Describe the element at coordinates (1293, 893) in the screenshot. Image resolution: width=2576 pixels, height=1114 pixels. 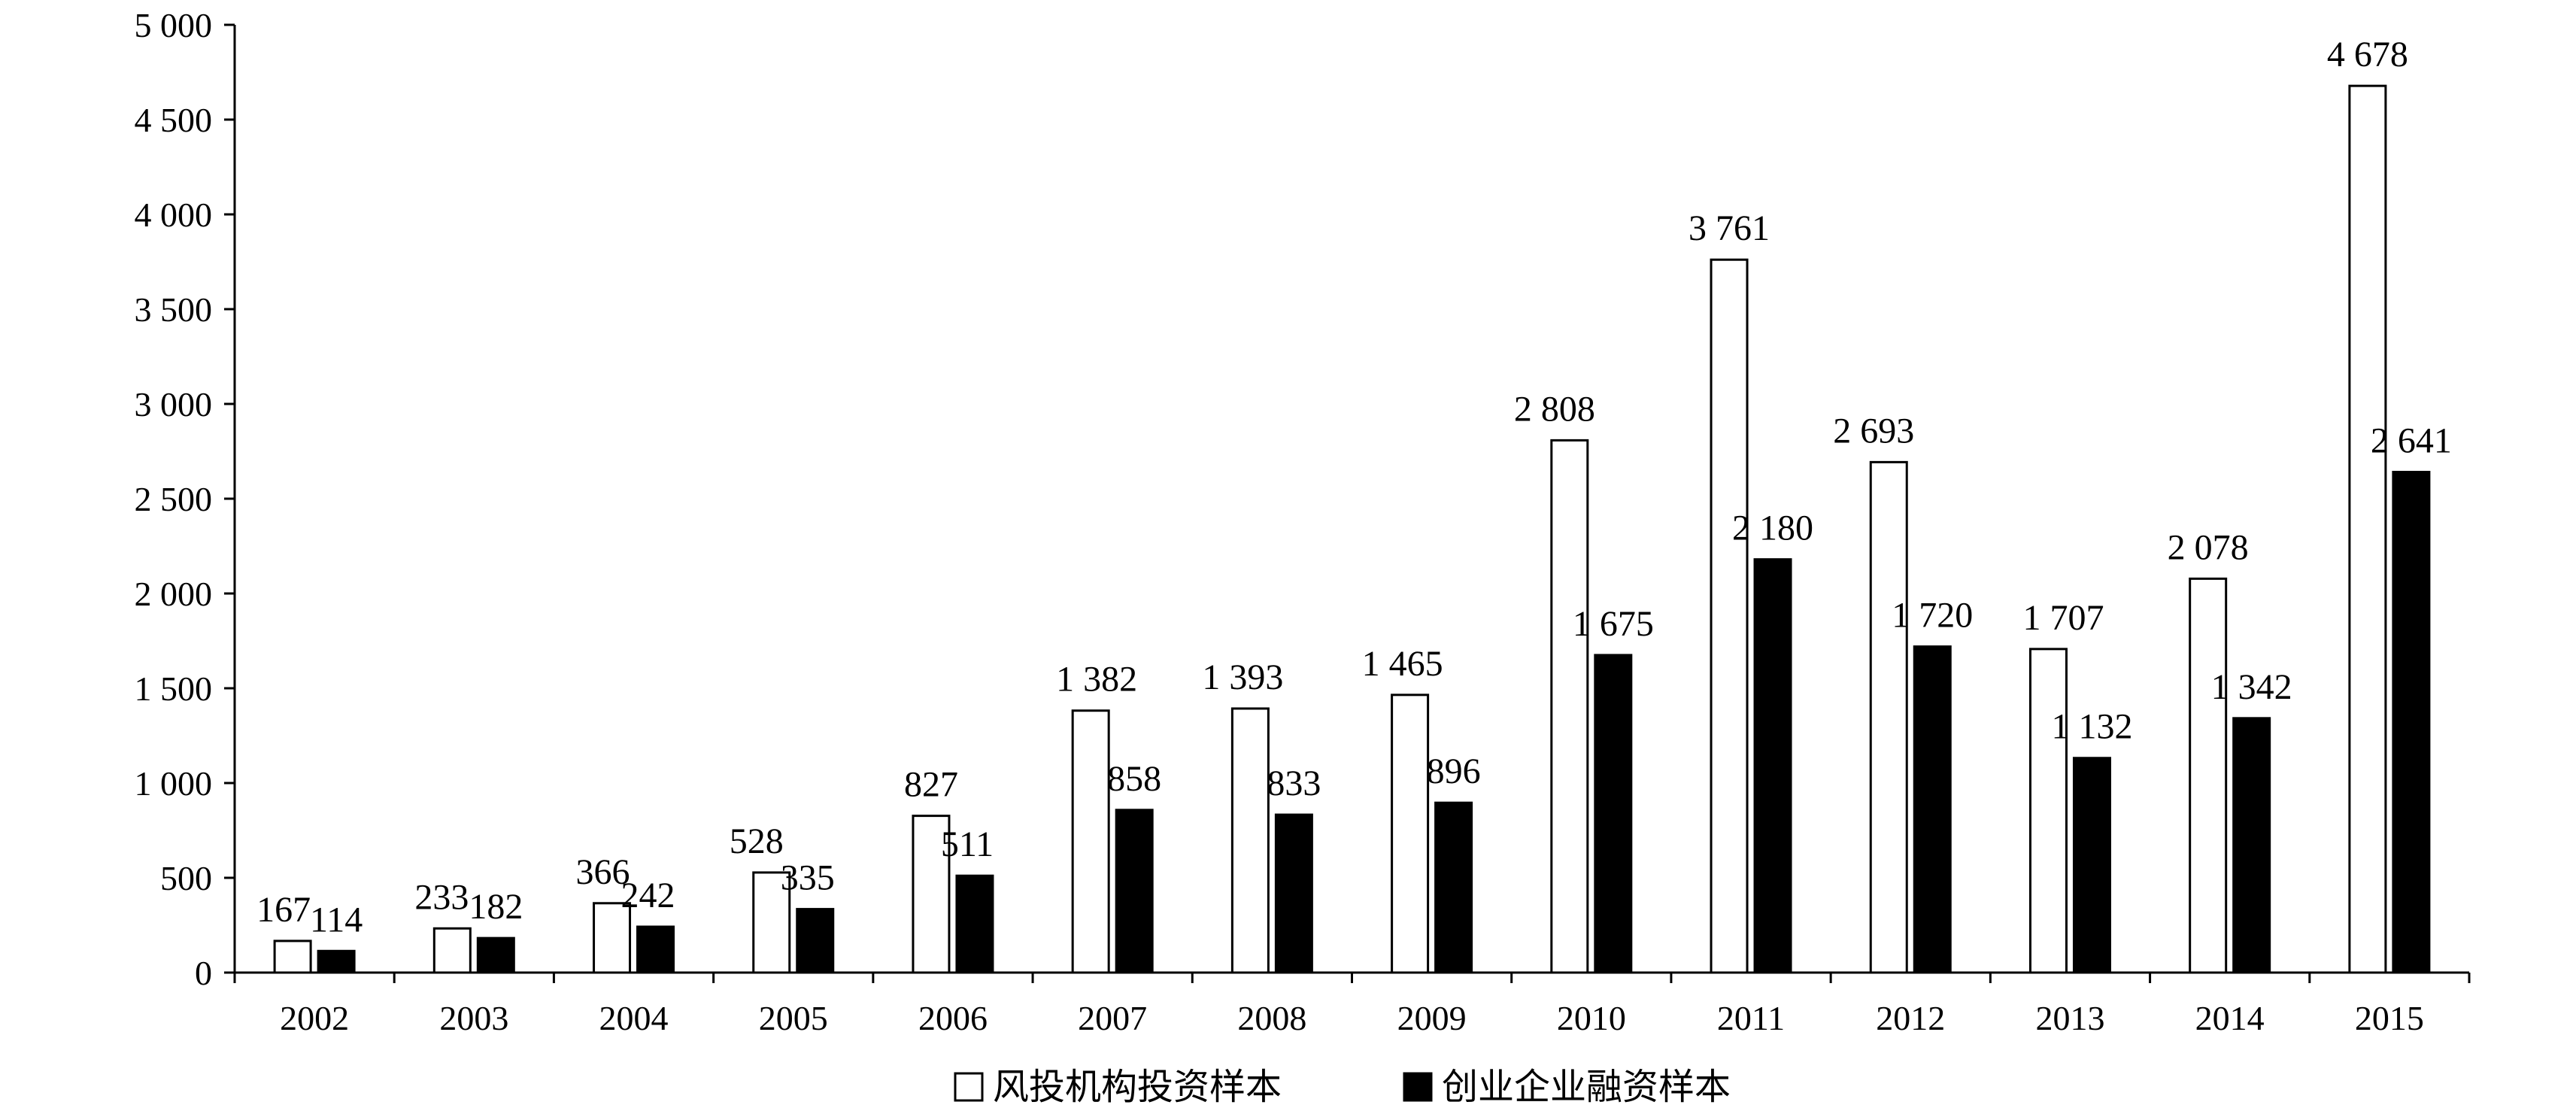
I see `bar-series-2-2008` at that location.